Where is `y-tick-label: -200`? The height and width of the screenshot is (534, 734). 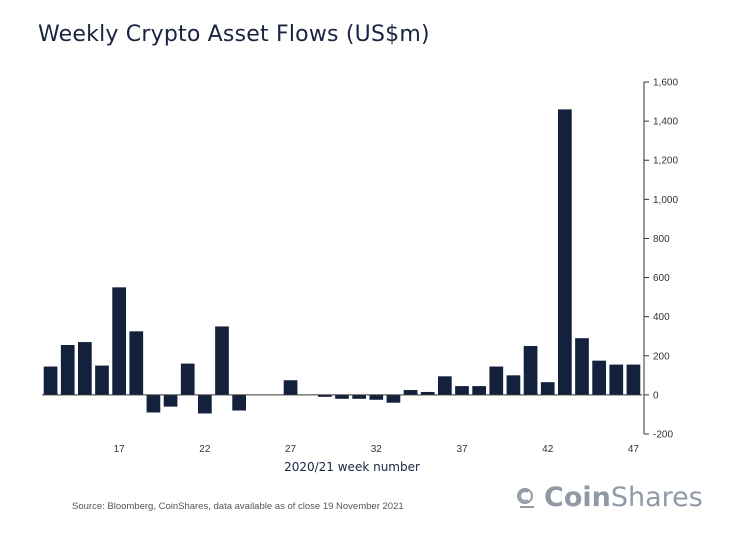
y-tick-label: -200 is located at coordinates (663, 435).